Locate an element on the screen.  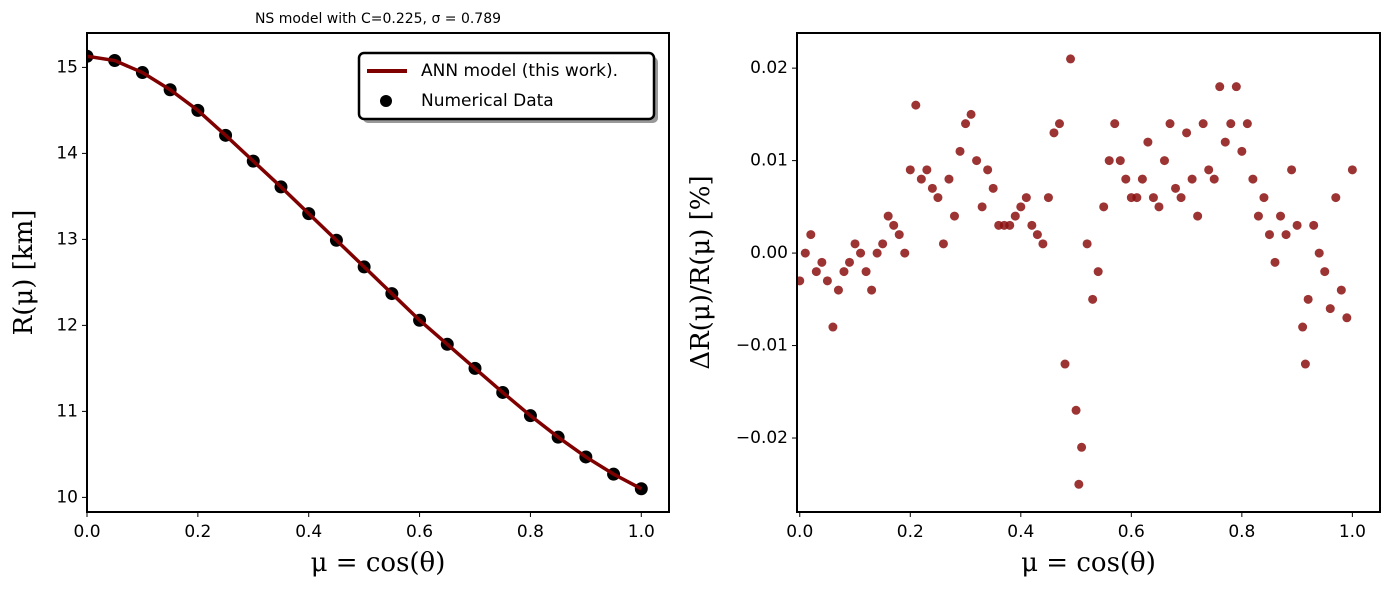
legend-marker is located at coordinates (386, 101).